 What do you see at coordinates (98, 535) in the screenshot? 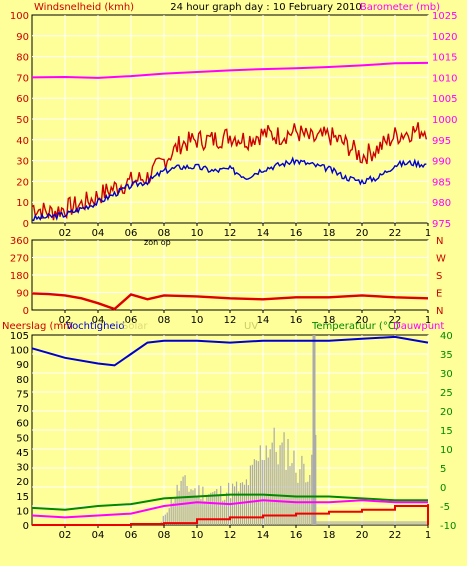
I see `x-tick-label: 04` at bounding box center [98, 535].